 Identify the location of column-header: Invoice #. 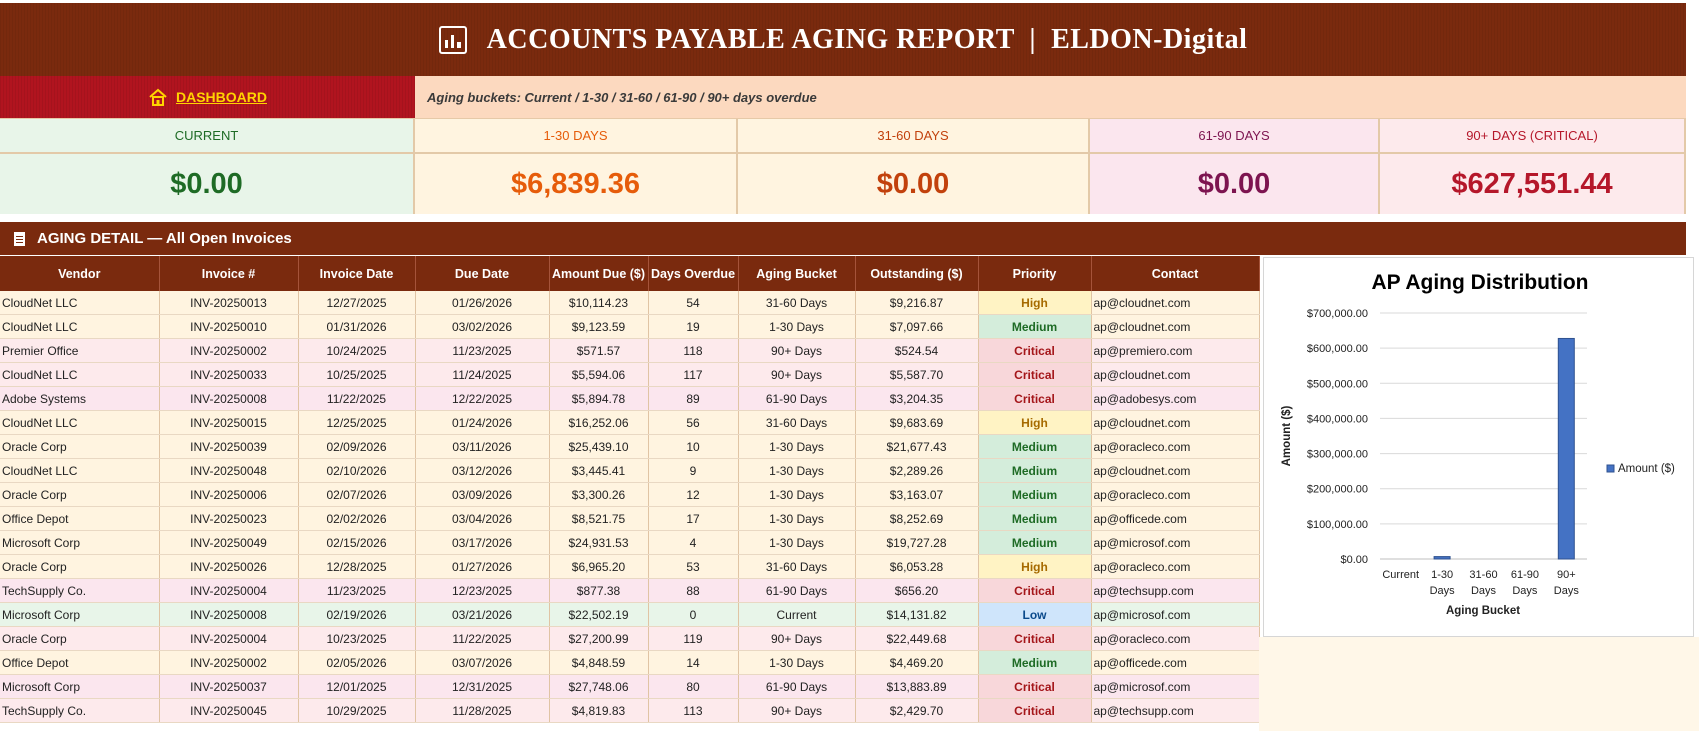
(229, 273).